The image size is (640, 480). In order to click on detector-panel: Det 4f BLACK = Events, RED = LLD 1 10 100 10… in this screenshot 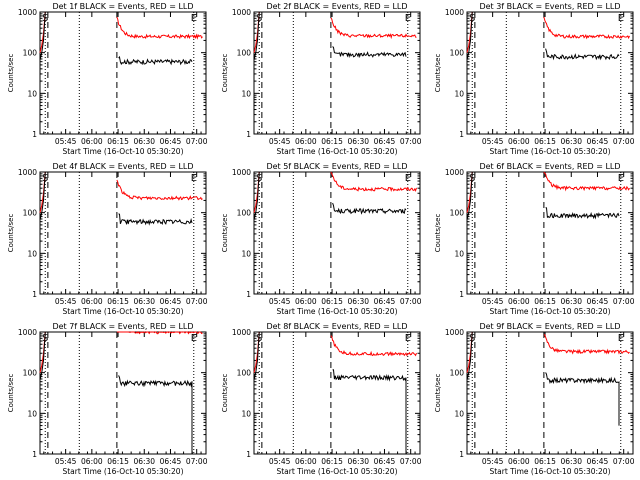, I will do `click(107, 239)`.